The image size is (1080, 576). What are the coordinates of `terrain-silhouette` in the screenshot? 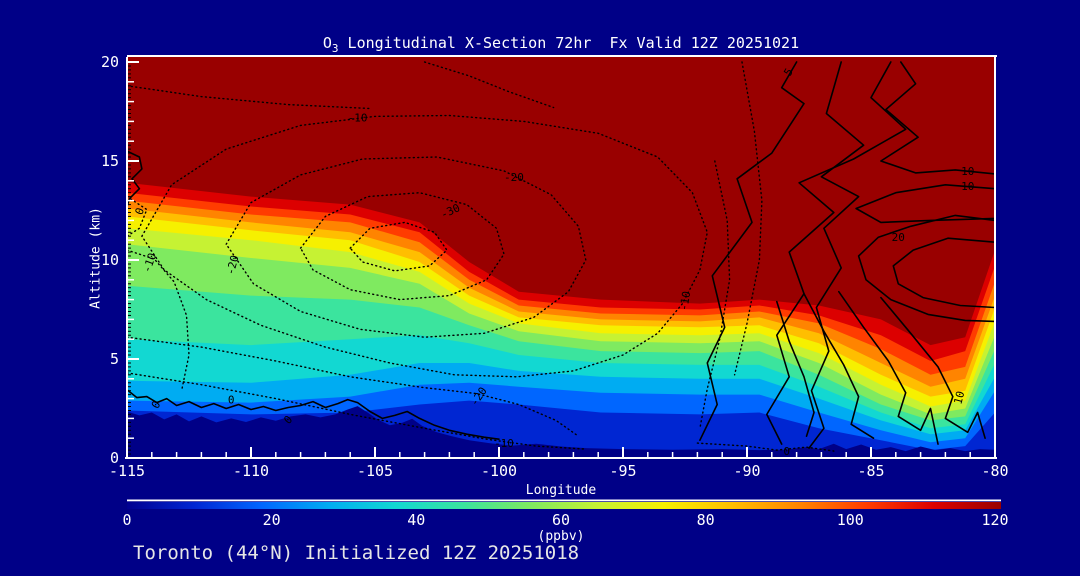 It's located at (561, 432).